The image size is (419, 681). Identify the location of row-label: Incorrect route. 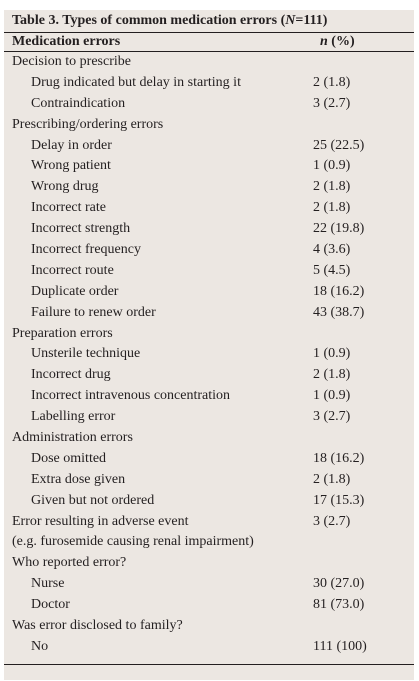
(72, 270).